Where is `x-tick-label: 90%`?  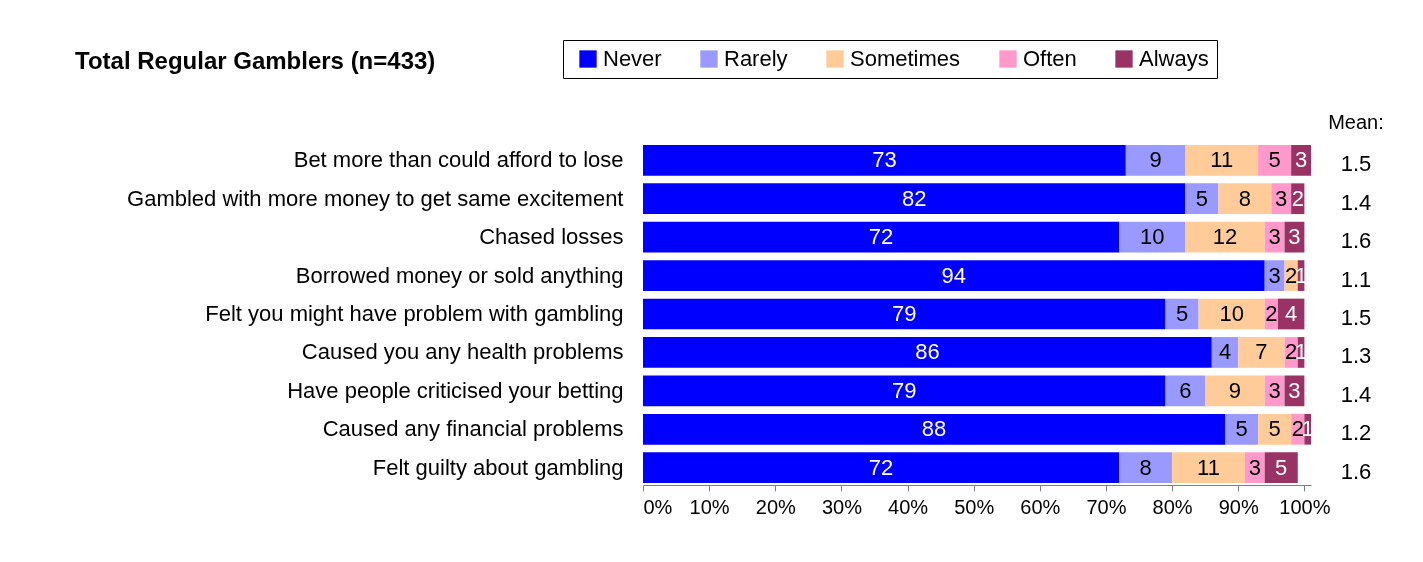
x-tick-label: 90% is located at coordinates (1238, 506).